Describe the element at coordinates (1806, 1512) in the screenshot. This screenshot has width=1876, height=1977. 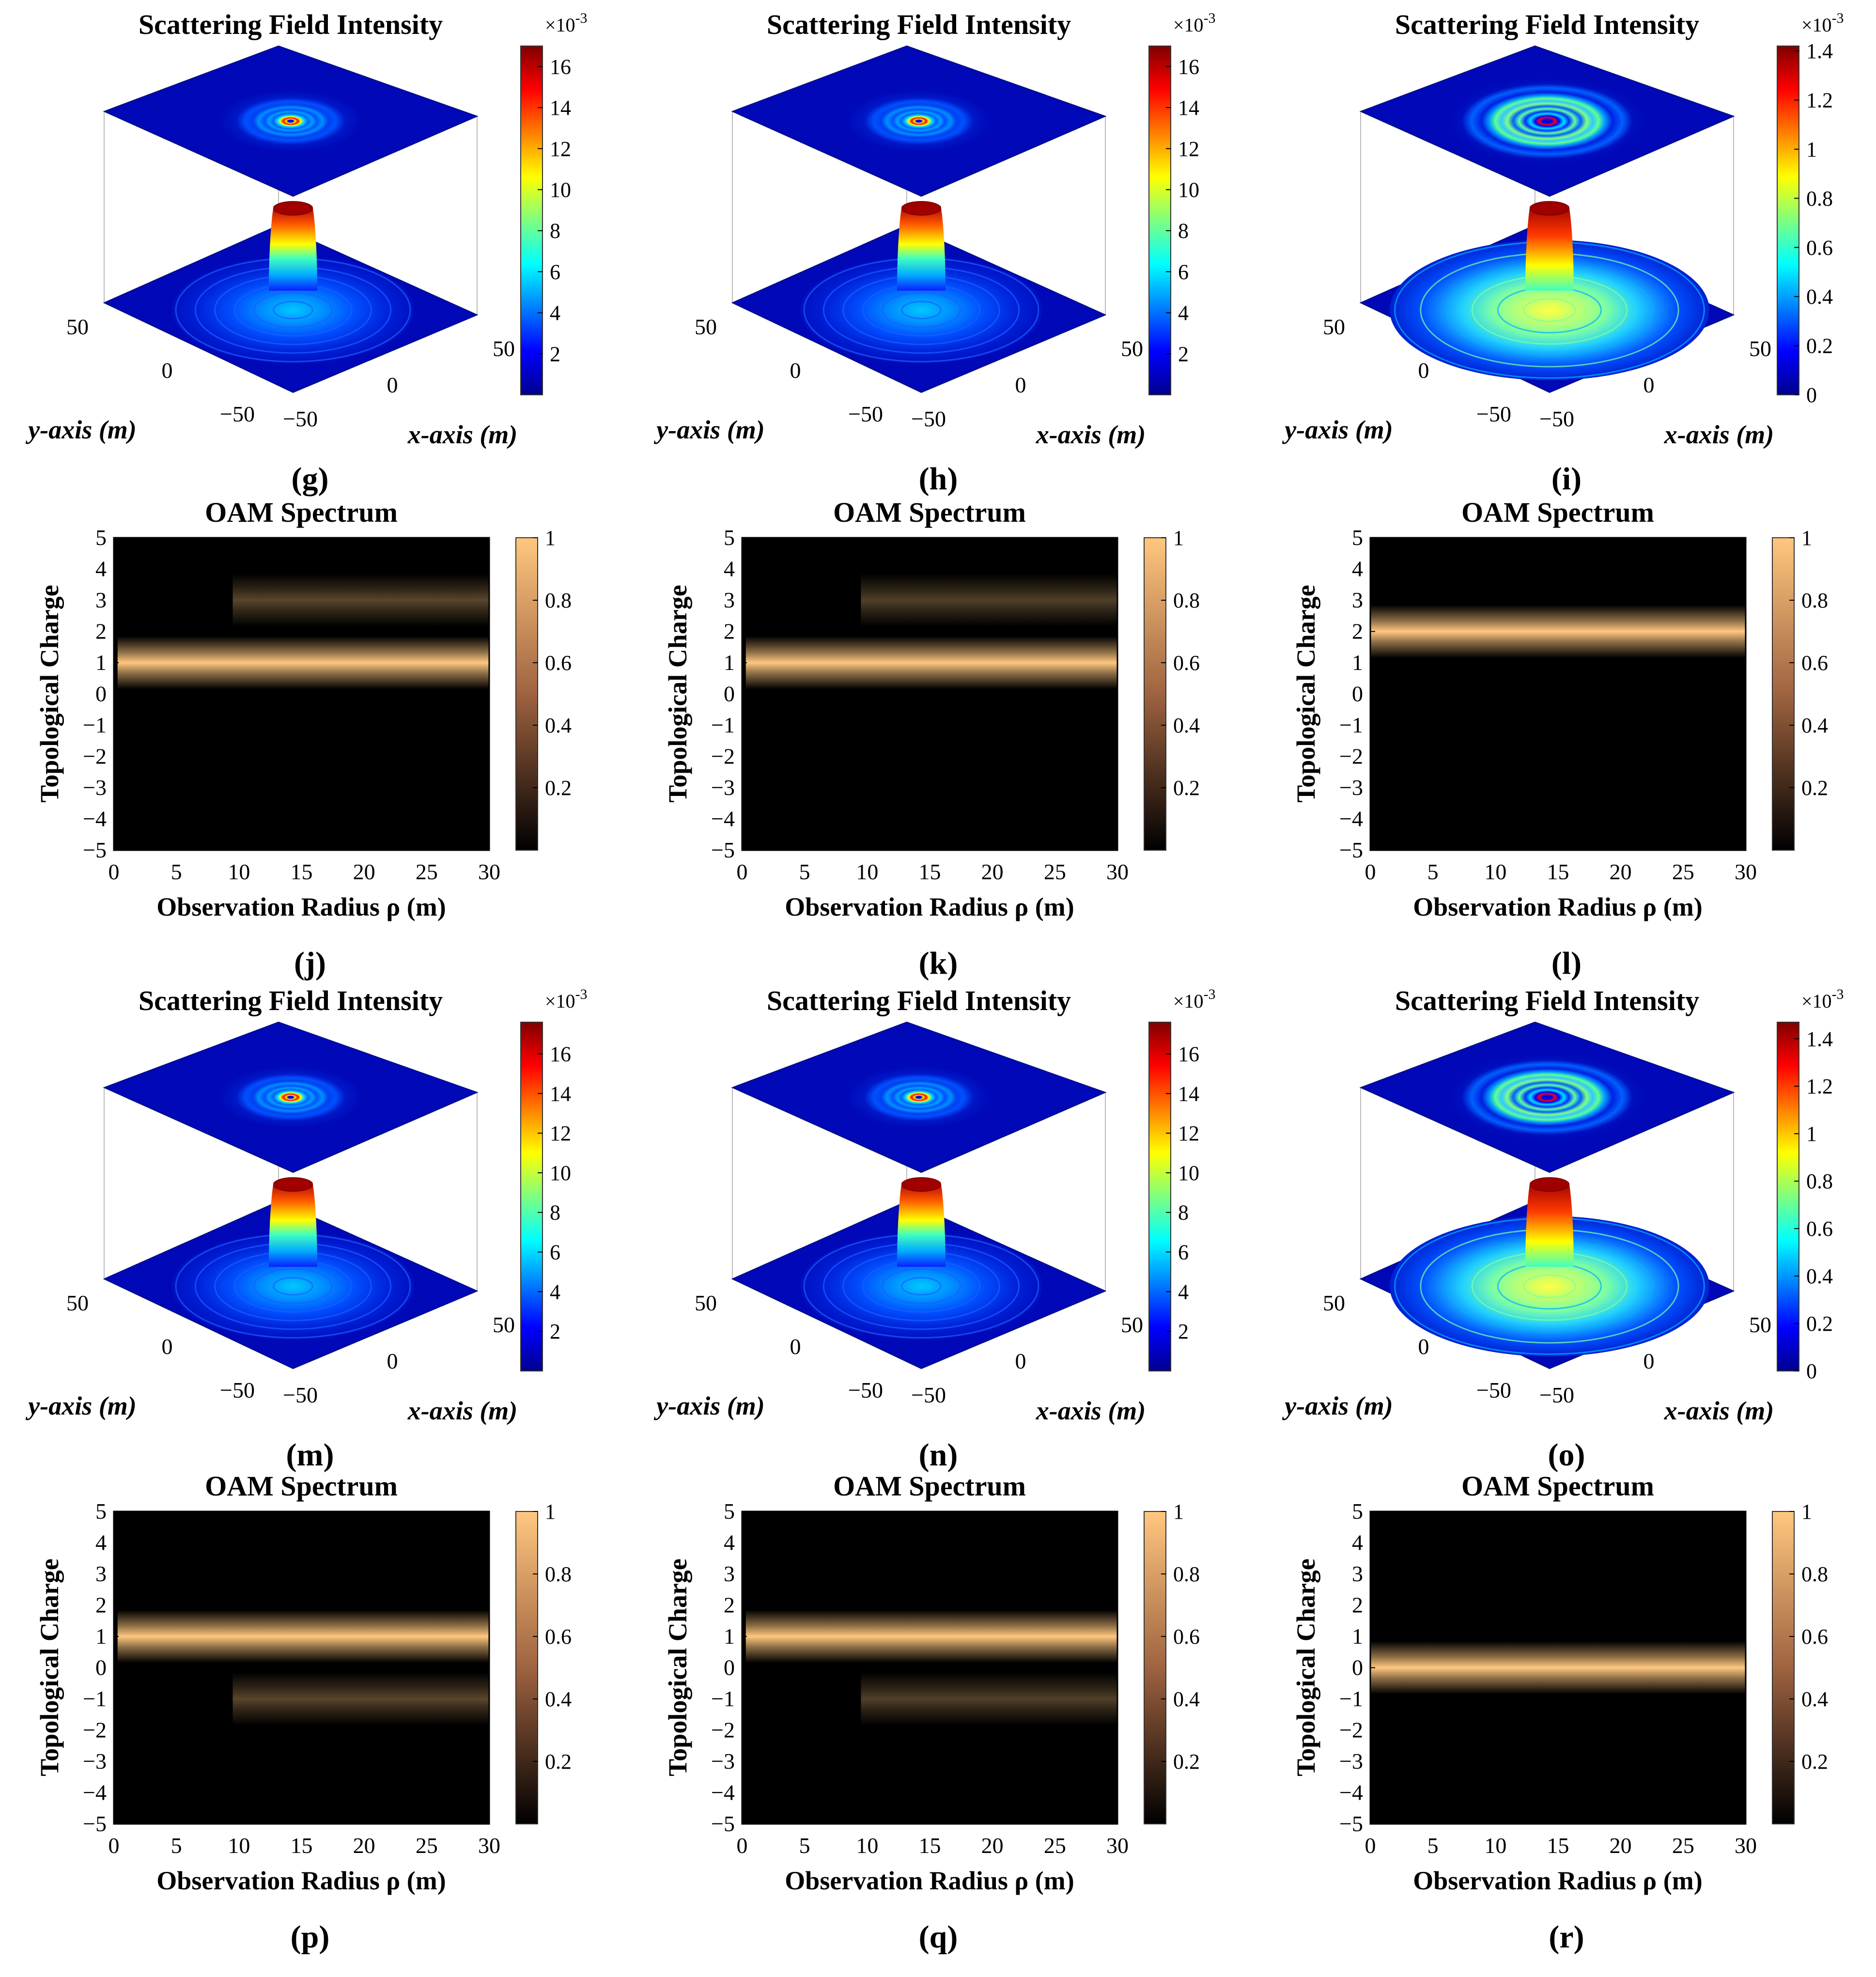
I see `colorbar-tick-label: 1` at that location.